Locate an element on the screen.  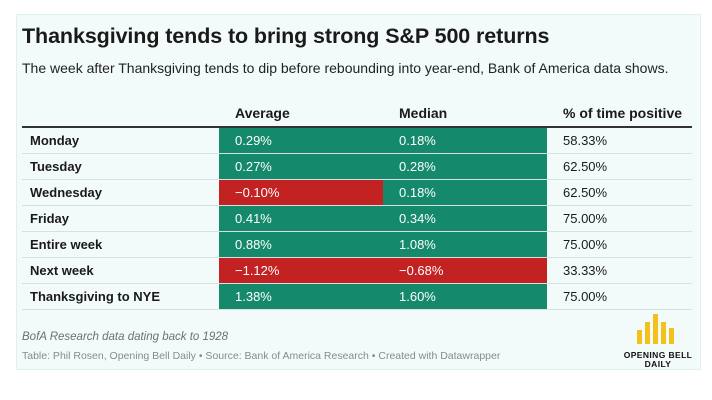
pct-positive-cell: 58.33% is located at coordinates (619, 140).